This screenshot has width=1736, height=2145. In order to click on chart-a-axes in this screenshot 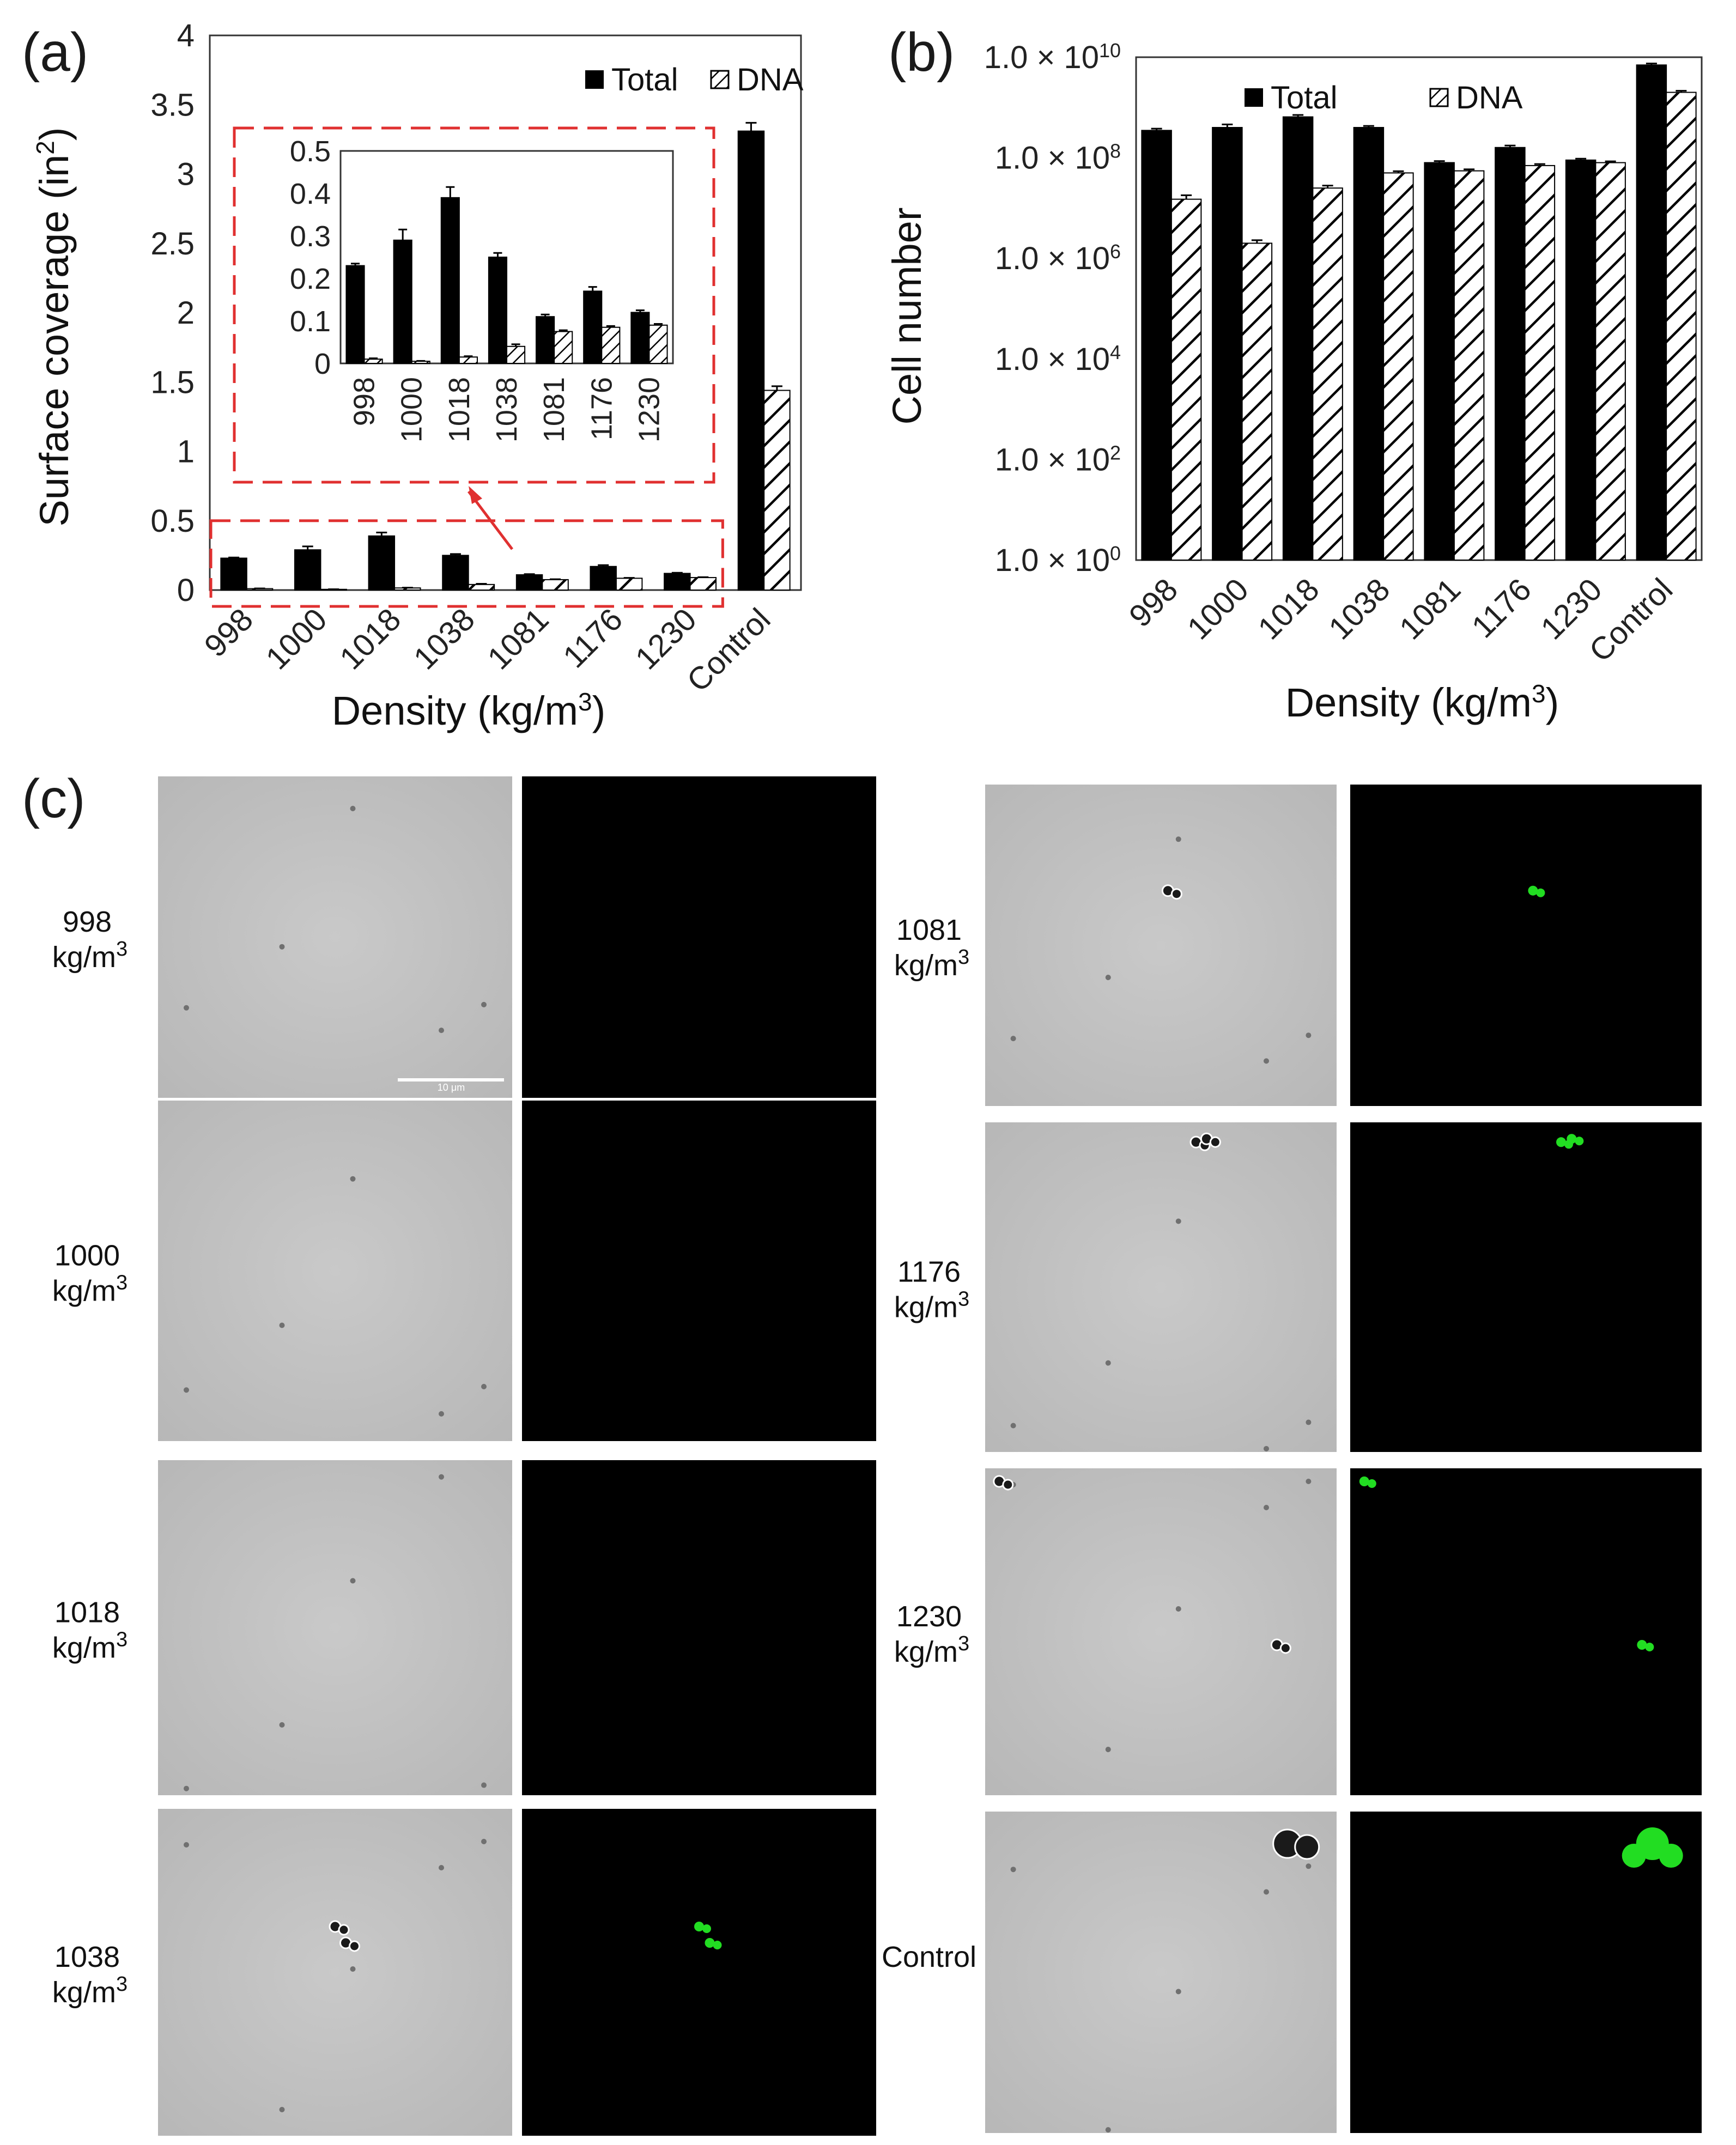, I will do `click(505, 312)`.